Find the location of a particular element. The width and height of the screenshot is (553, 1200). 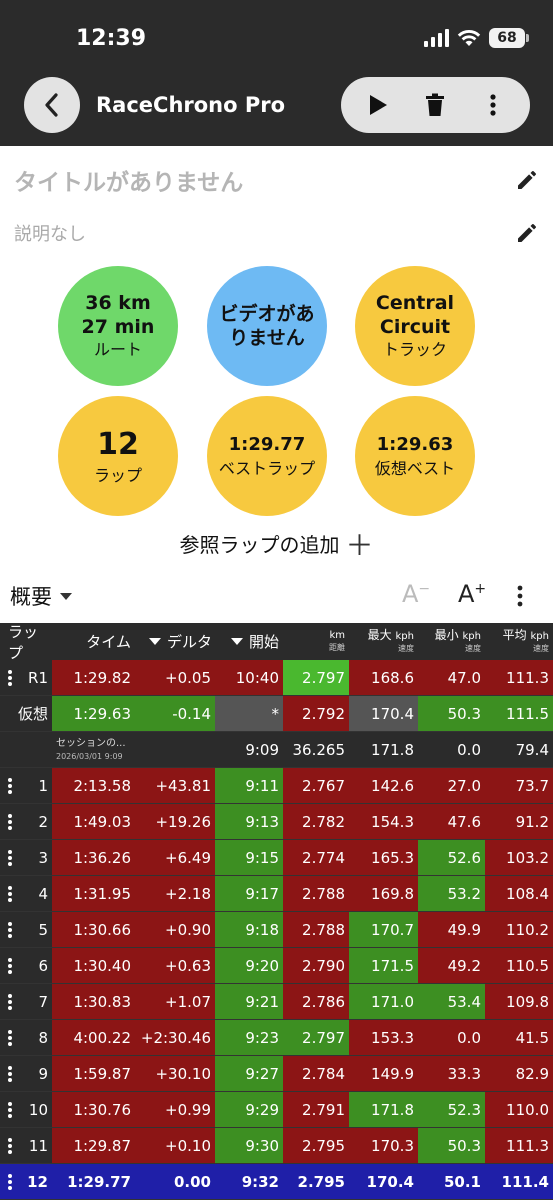

table-row: 12 1:29.77 0.00 9:32 2.795 170.4 50.1 111.4 is located at coordinates (276, 1182).